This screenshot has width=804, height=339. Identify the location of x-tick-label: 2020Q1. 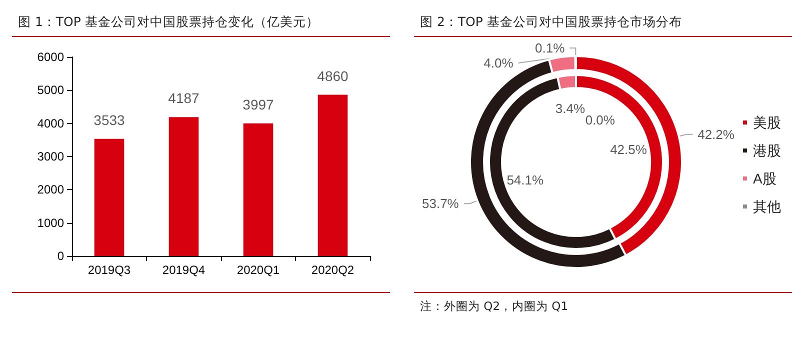
(258, 270).